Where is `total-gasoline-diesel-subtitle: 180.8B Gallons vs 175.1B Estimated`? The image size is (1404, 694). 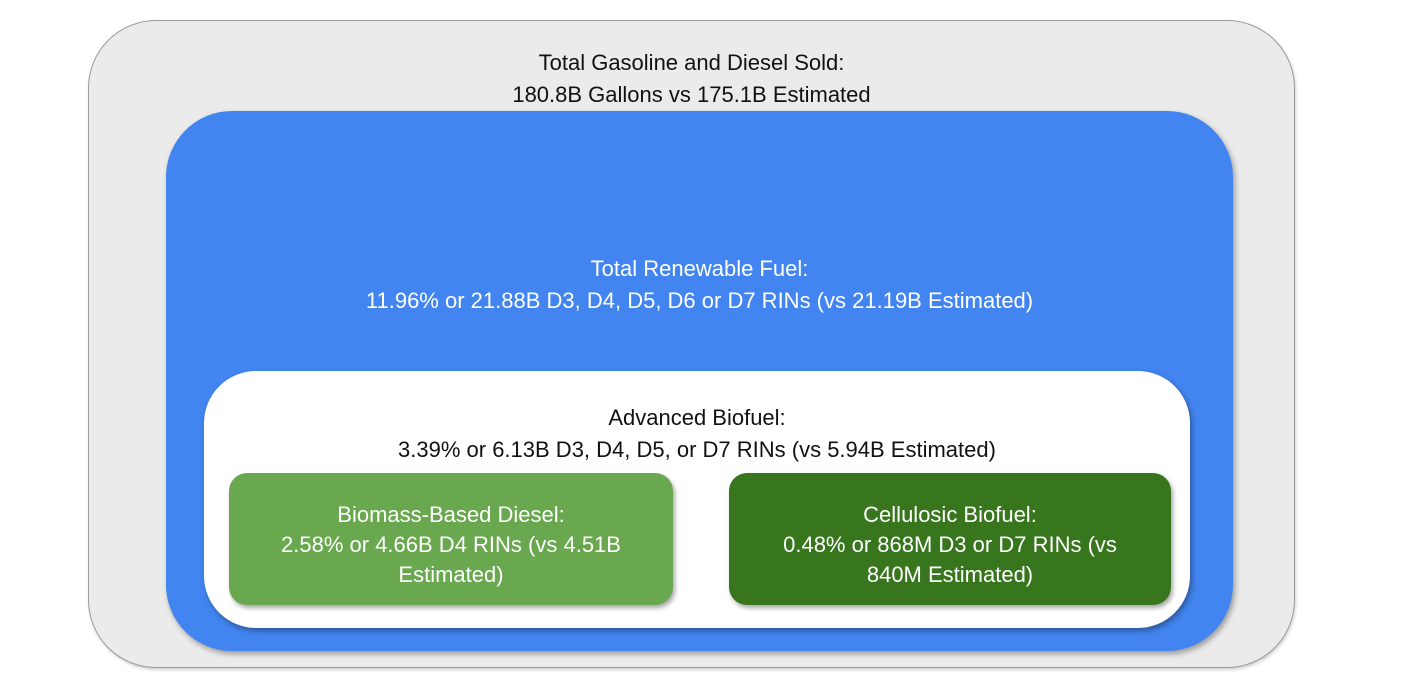
total-gasoline-diesel-subtitle: 180.8B Gallons vs 175.1B Estimated is located at coordinates (691, 94).